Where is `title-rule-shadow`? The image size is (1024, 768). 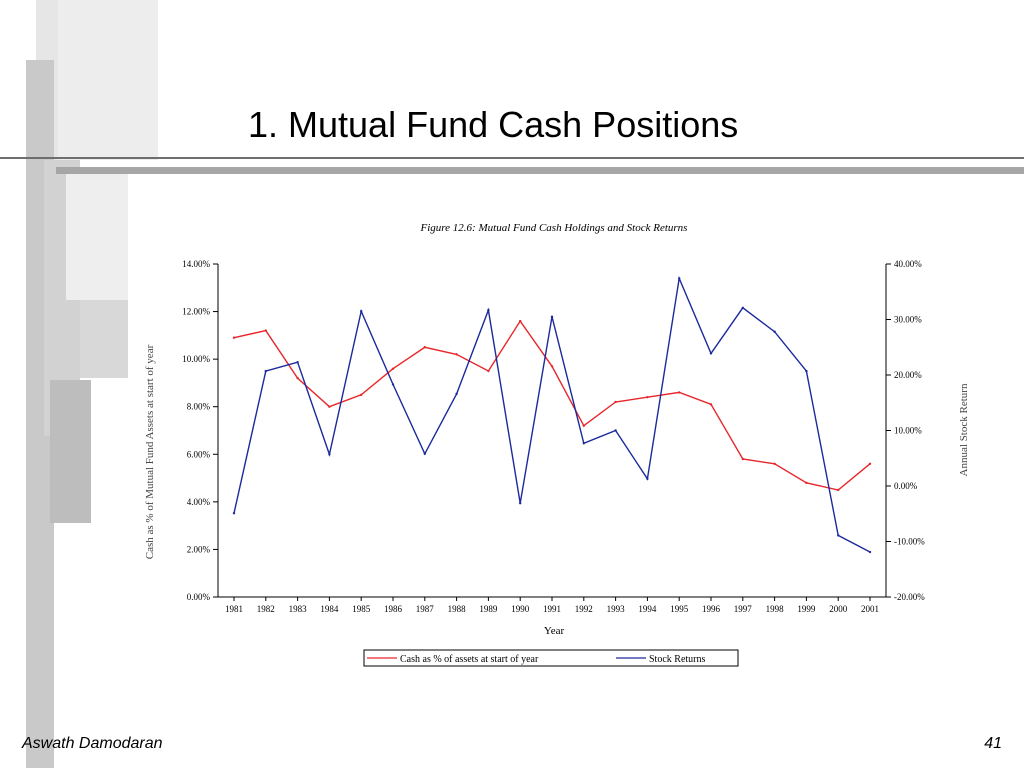 title-rule-shadow is located at coordinates (540, 170).